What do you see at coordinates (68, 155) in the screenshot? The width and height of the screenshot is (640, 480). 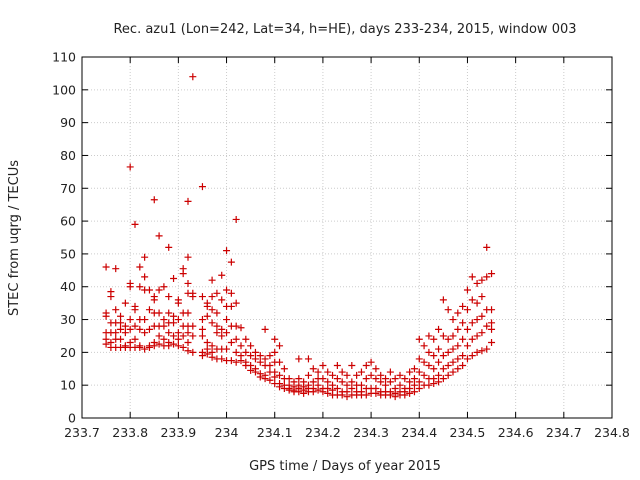 I see `y-tick-label: 80` at bounding box center [68, 155].